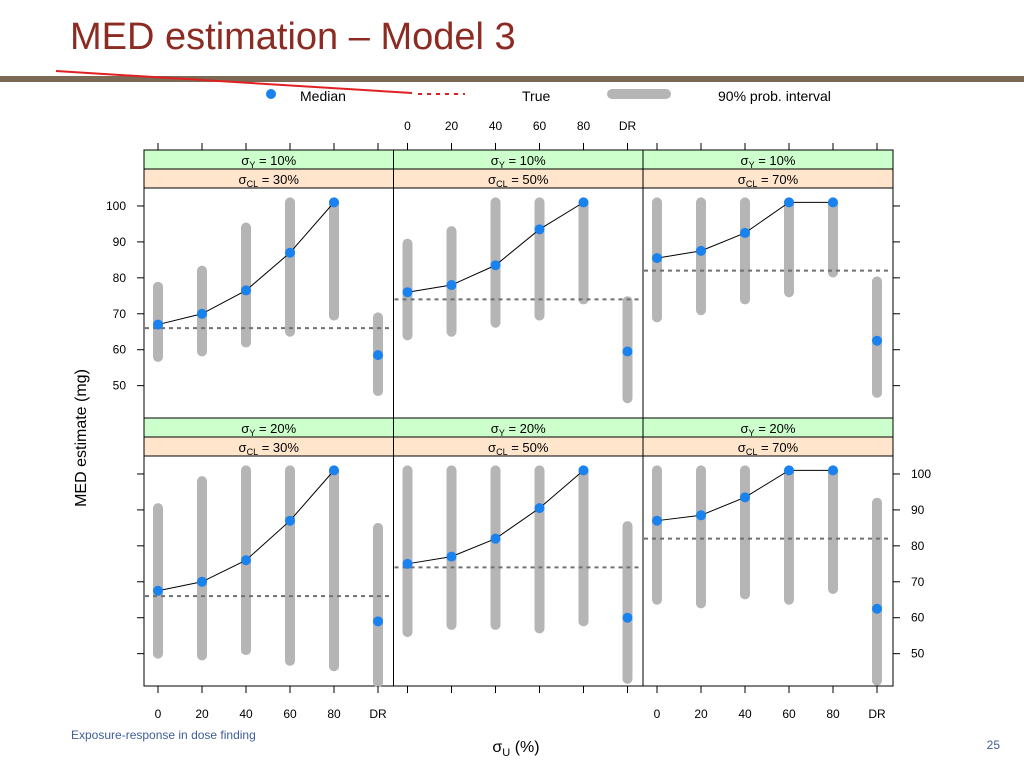 This screenshot has width=1024, height=768. What do you see at coordinates (918, 654) in the screenshot?
I see `y-tick-label-right: 50` at bounding box center [918, 654].